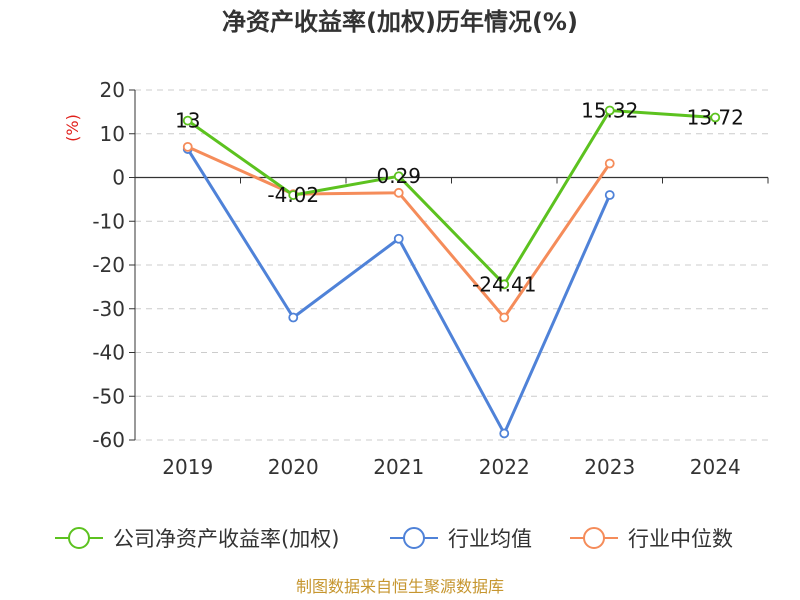  Describe the element at coordinates (108, 353) in the screenshot. I see `y-tick-label: -40` at that location.